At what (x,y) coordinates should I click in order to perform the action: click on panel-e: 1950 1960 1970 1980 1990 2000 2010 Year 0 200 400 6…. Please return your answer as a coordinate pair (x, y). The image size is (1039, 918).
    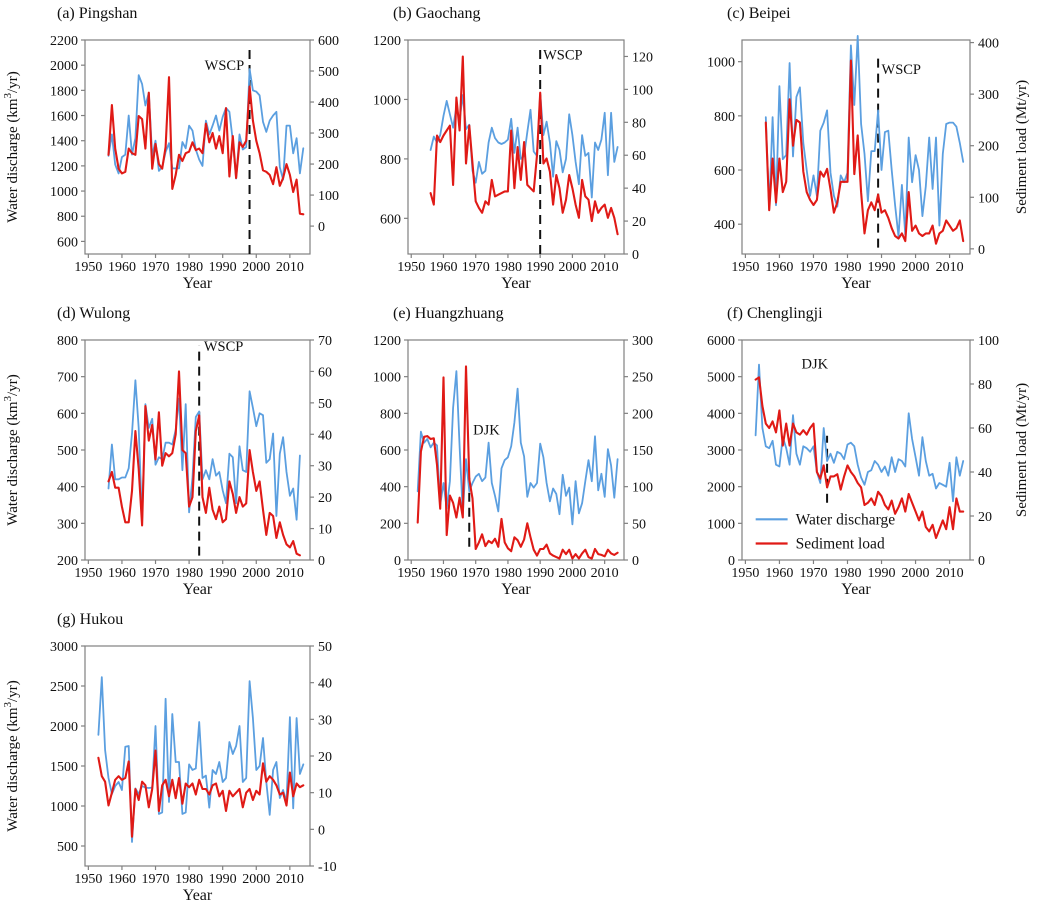
    Looking at the image, I should click on (515, 455).